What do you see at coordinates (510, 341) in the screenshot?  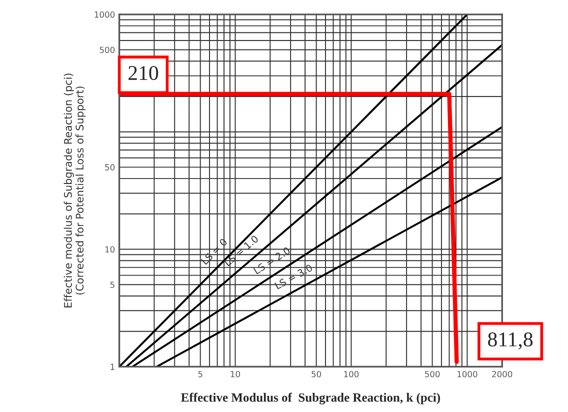 I see `annotation: 811,8` at bounding box center [510, 341].